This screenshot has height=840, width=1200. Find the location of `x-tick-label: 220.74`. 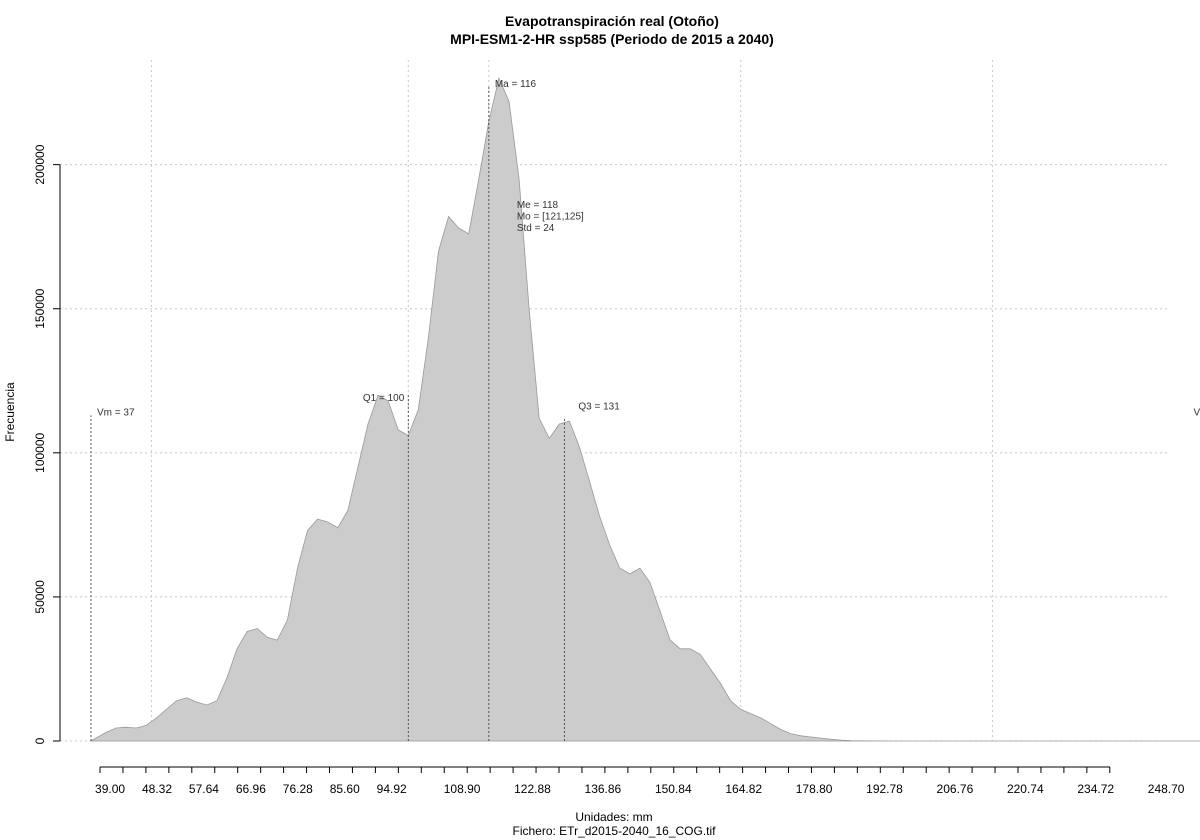

x-tick-label: 220.74 is located at coordinates (1025, 789).